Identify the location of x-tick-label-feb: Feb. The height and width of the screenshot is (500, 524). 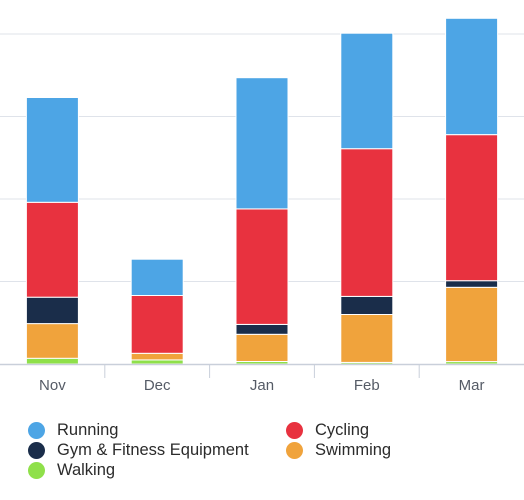
(367, 385).